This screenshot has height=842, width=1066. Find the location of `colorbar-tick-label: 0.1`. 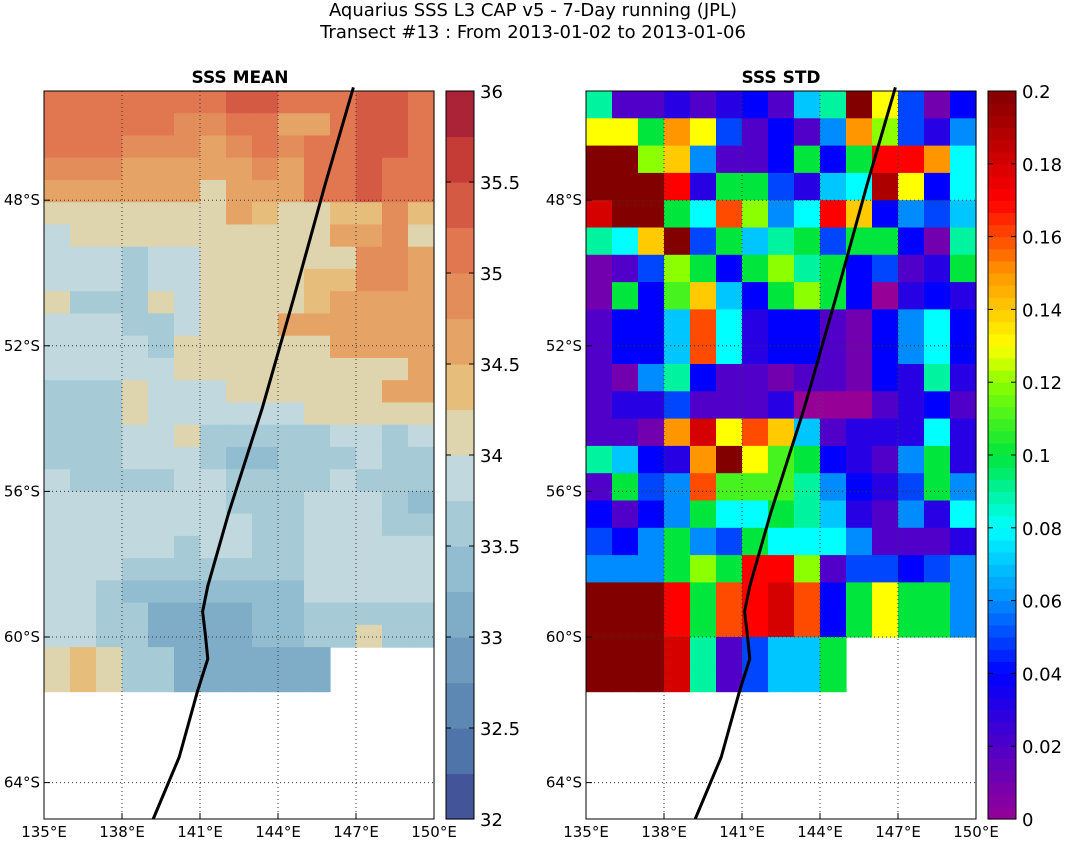

colorbar-tick-label: 0.1 is located at coordinates (1036, 456).